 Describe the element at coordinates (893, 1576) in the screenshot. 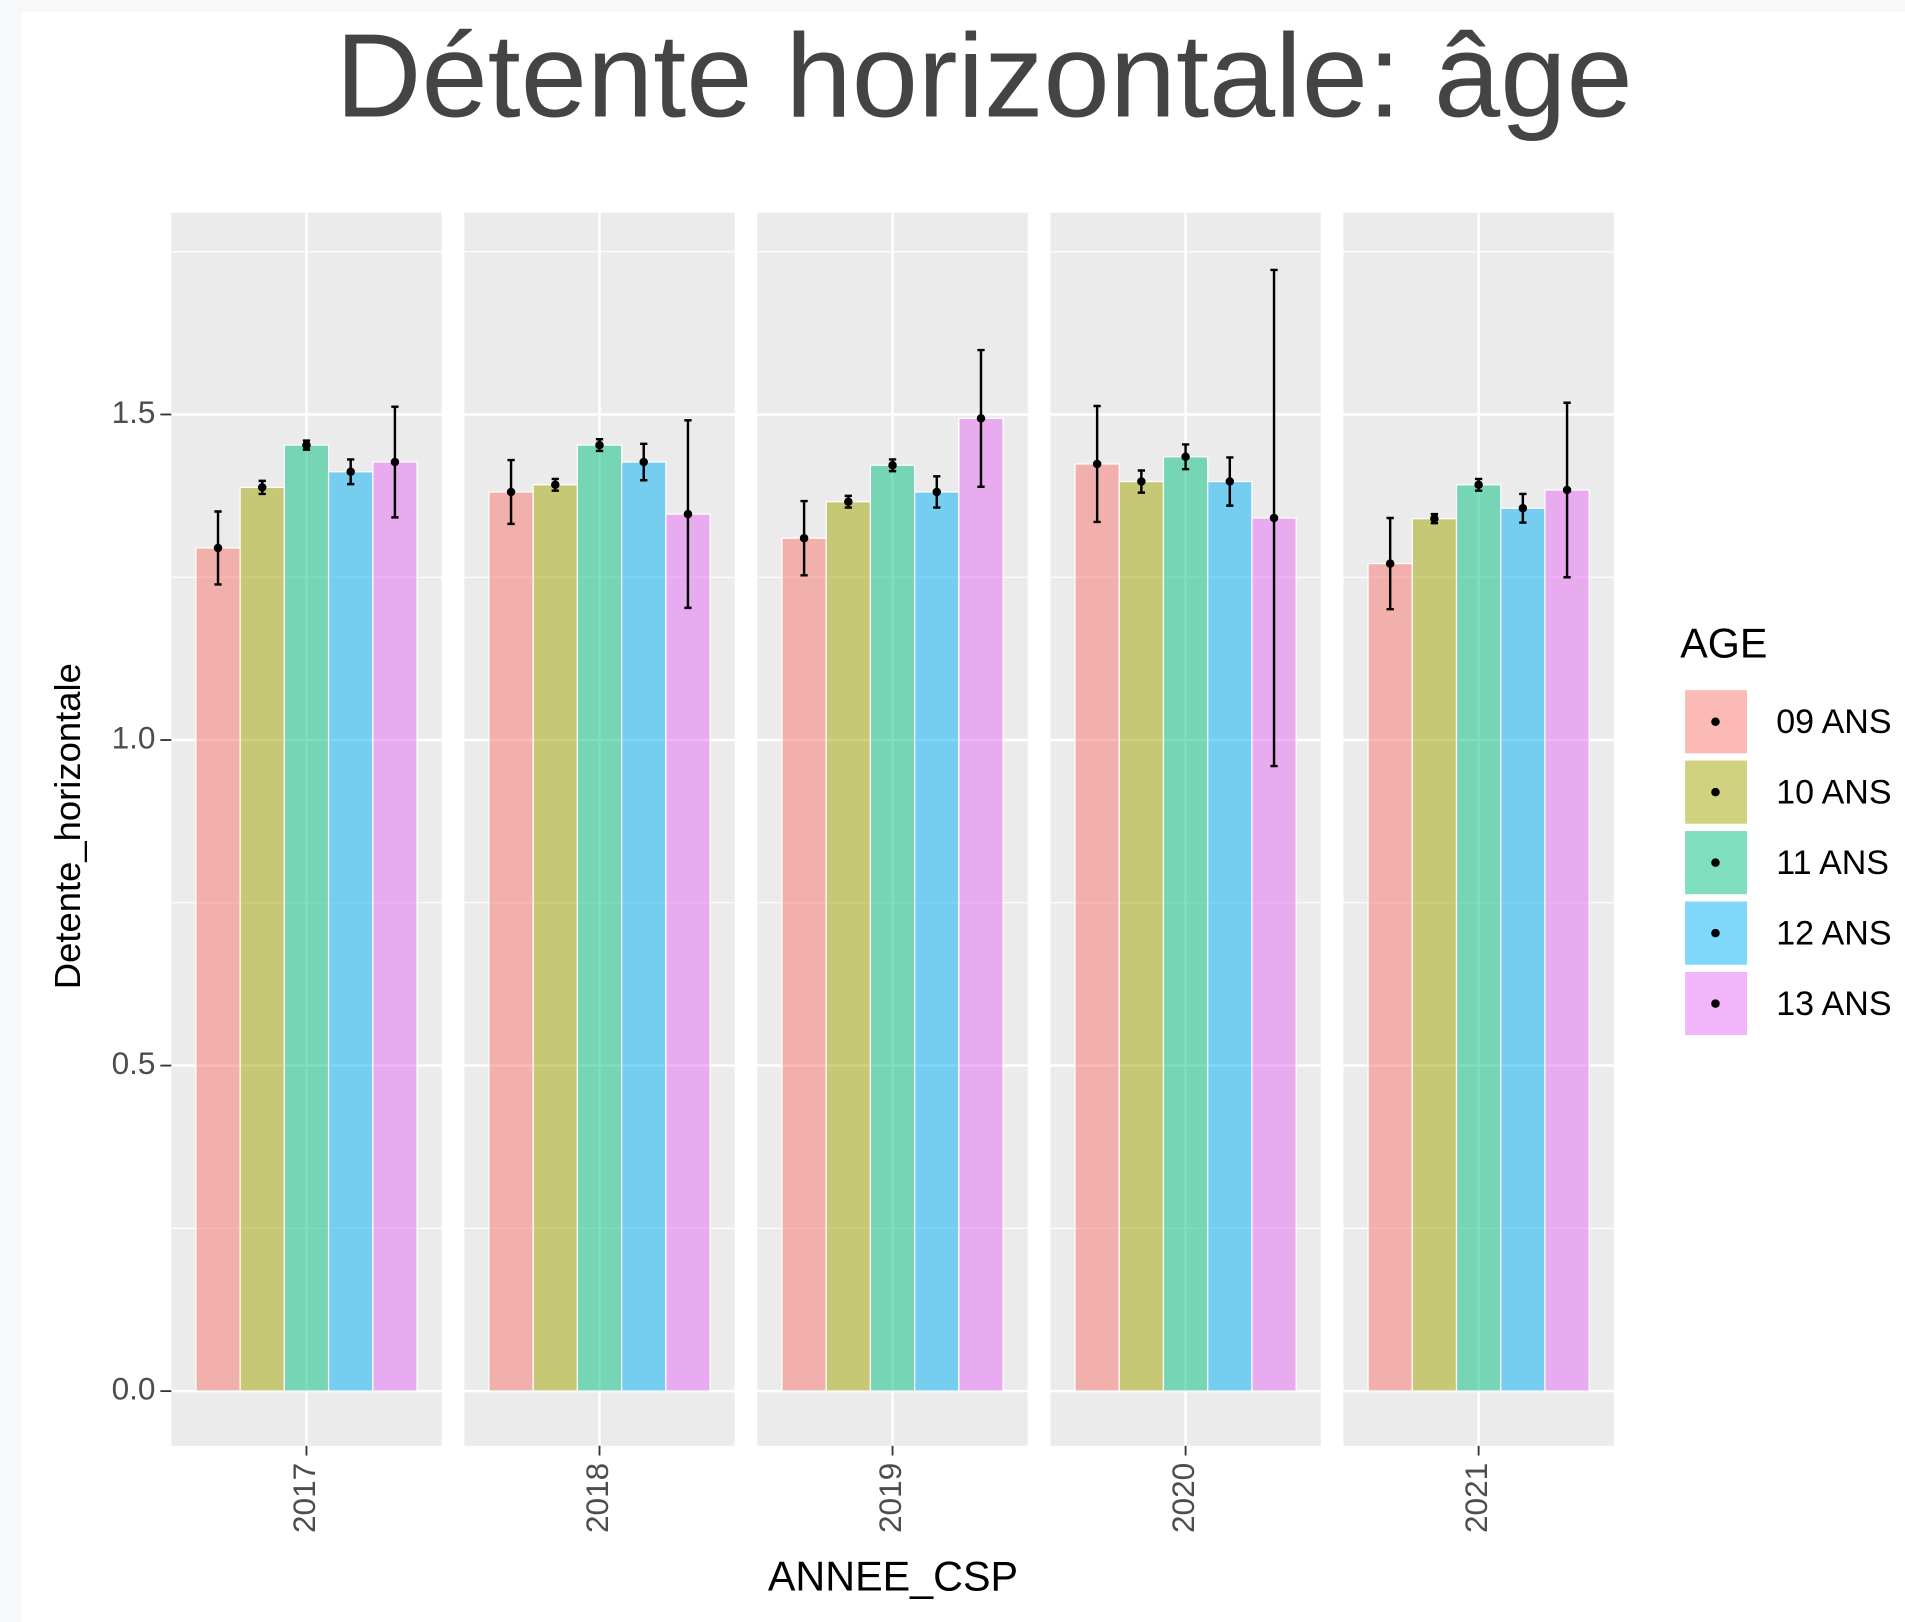

I see `x-axis-label: ANNEE_CSP` at that location.